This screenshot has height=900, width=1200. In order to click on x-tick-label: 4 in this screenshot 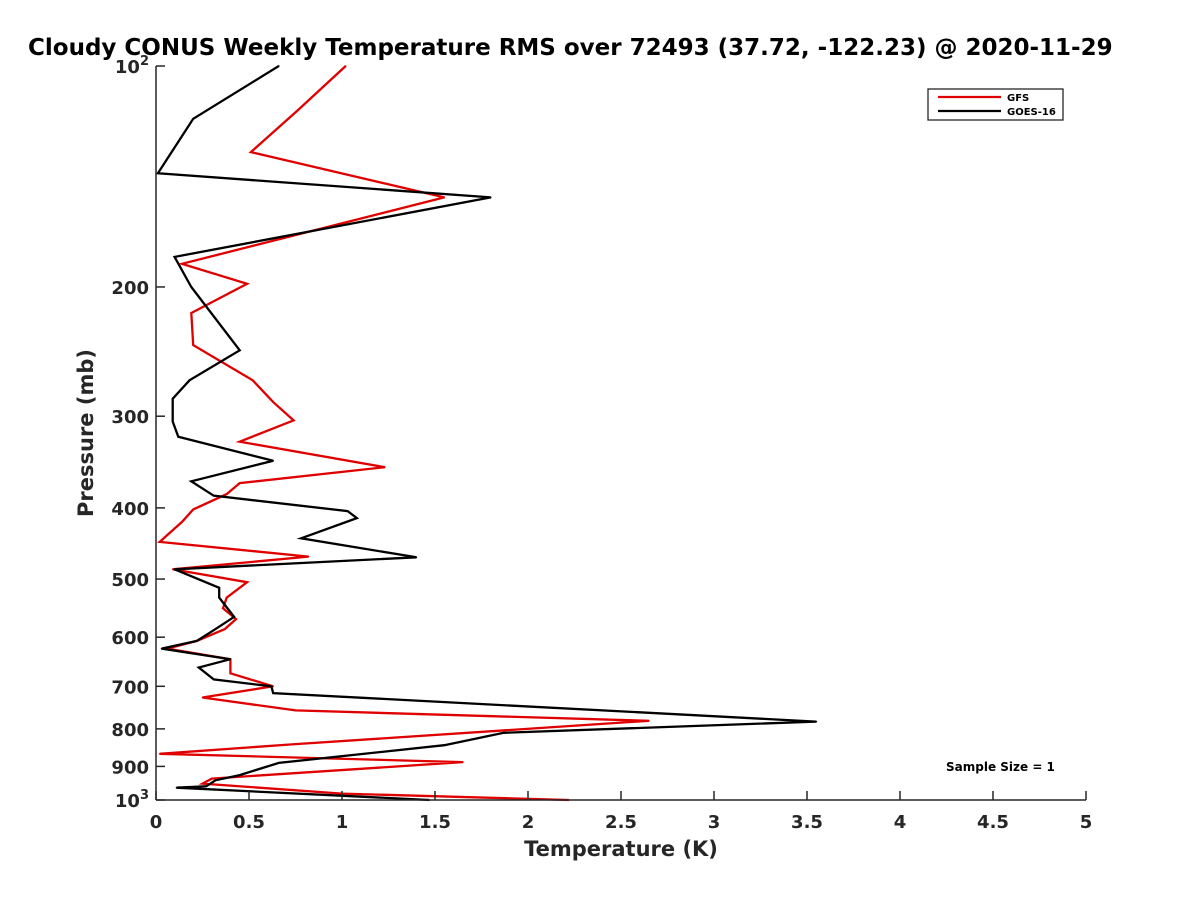, I will do `click(900, 822)`.